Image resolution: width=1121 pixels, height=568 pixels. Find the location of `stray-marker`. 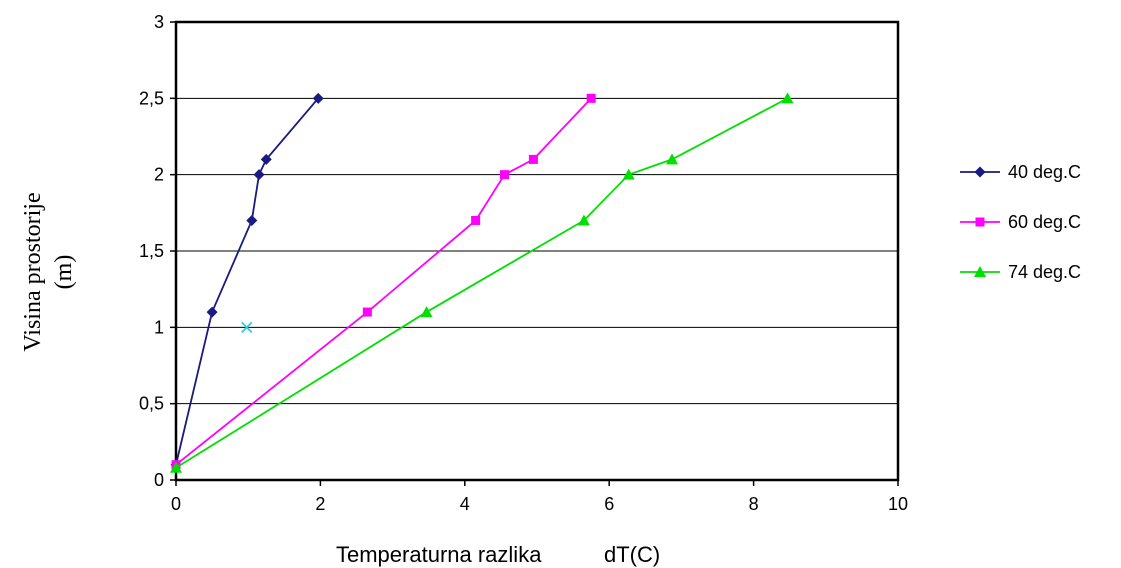

stray-marker is located at coordinates (247, 327).